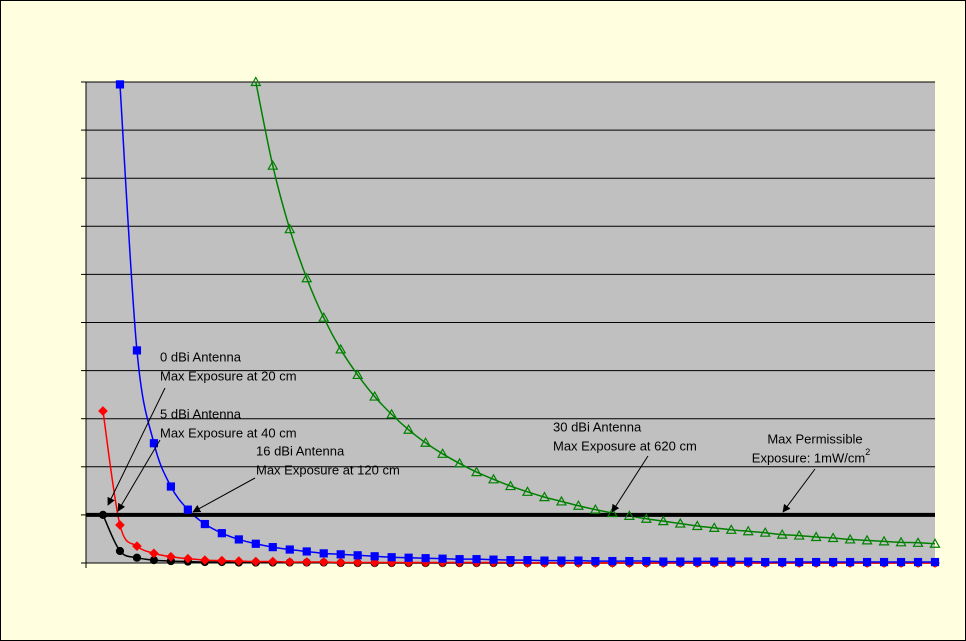  What do you see at coordinates (625, 445) in the screenshot?
I see `annotation: Max Exposure at 620 cm` at bounding box center [625, 445].